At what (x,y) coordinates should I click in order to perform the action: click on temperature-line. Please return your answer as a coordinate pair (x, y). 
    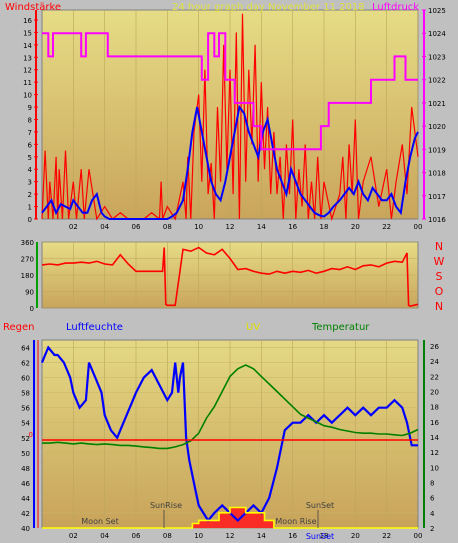
    Looking at the image, I should click on (230, 407).